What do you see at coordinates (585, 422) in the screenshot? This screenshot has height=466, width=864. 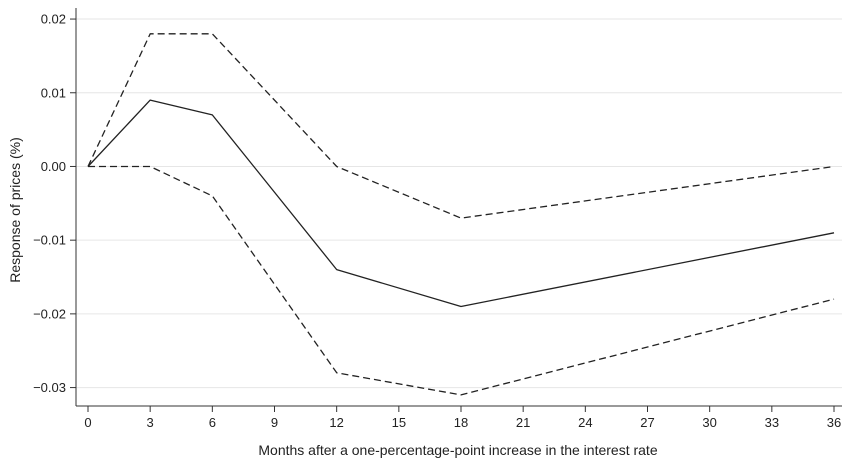 I see `x-tick-label: 24` at bounding box center [585, 422].